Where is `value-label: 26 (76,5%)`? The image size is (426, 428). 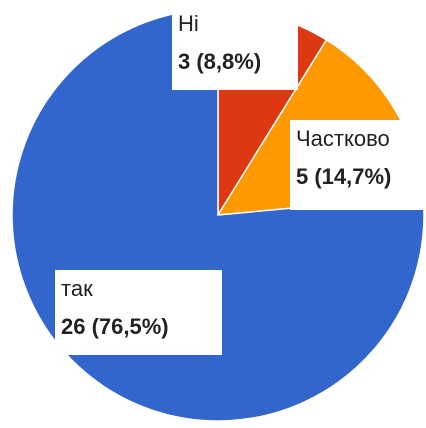
value-label: 26 (76,5%) is located at coordinates (115, 326).